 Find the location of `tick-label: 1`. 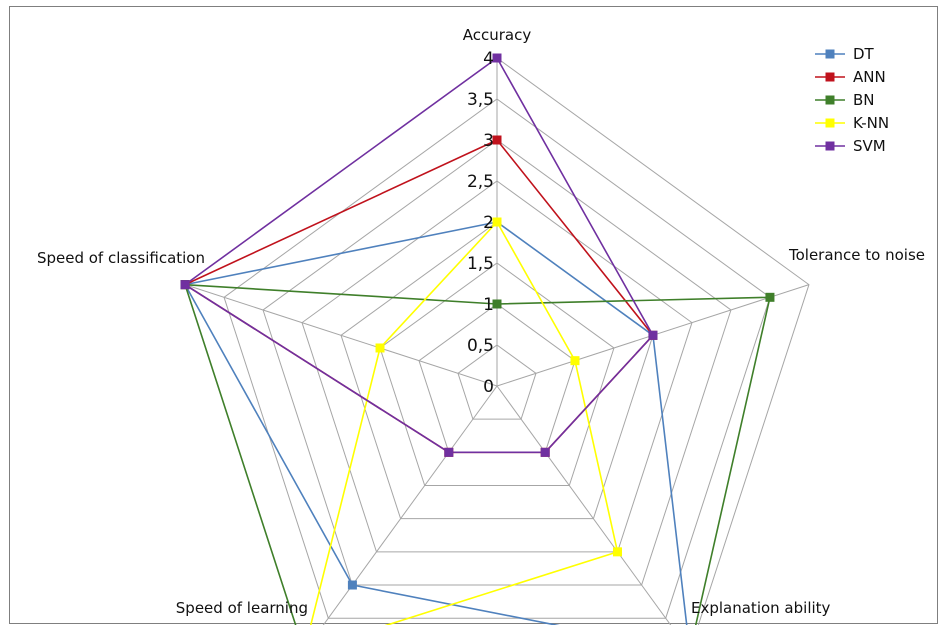

tick-label: 1 is located at coordinates (488, 305).